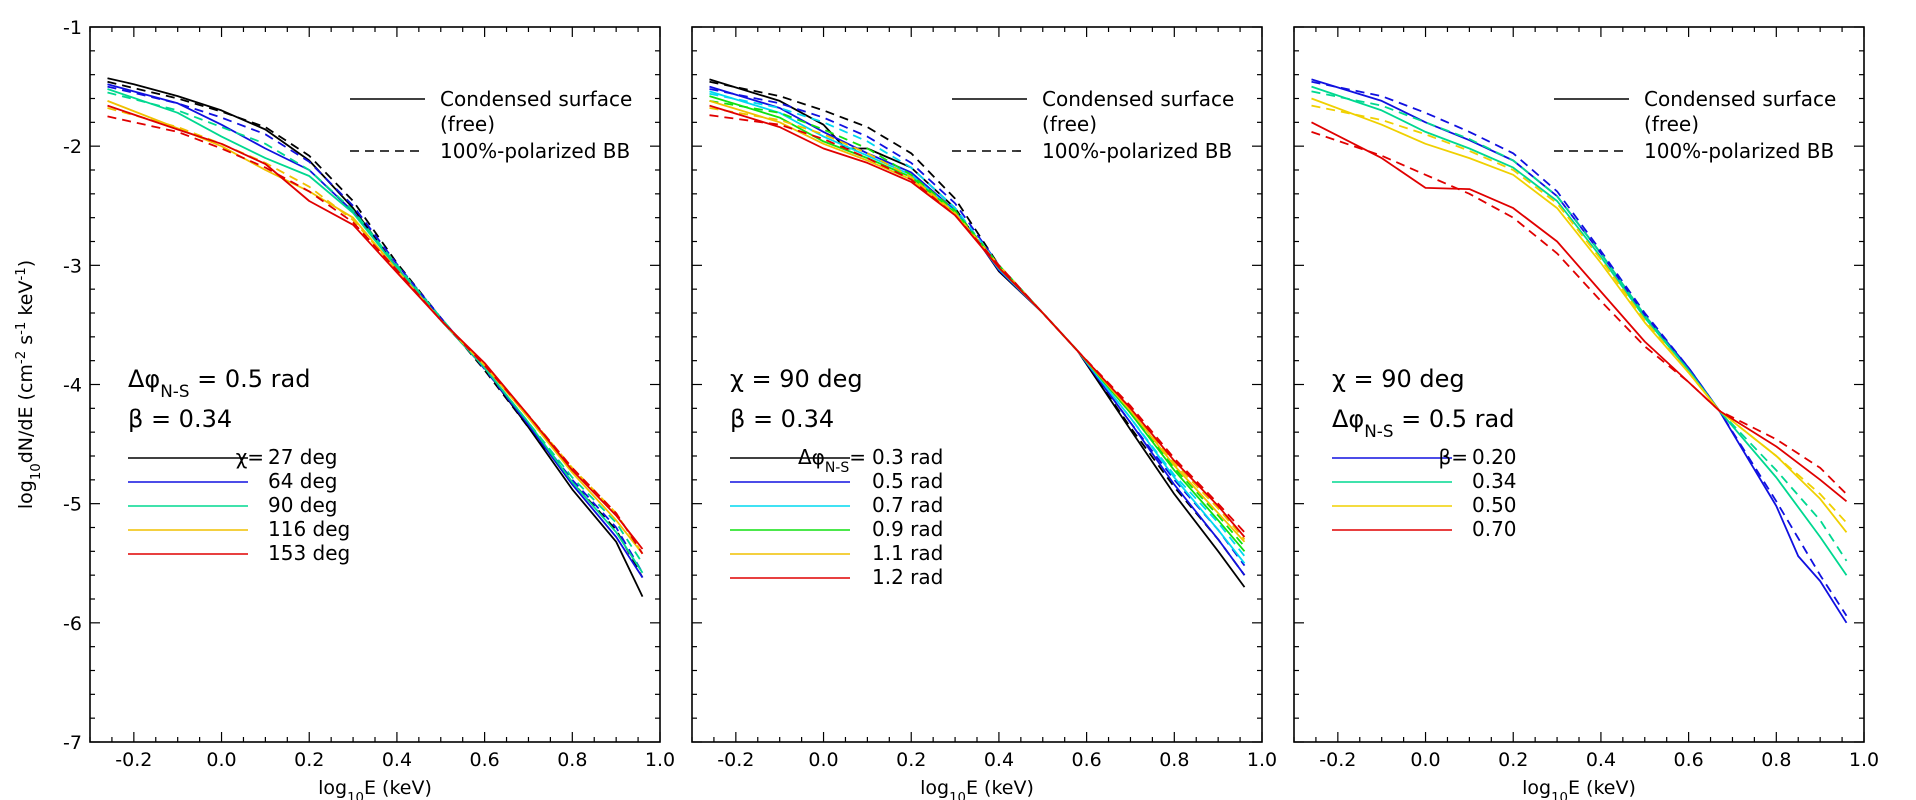  I want to click on y-tick-label: -5, so click(72, 505).